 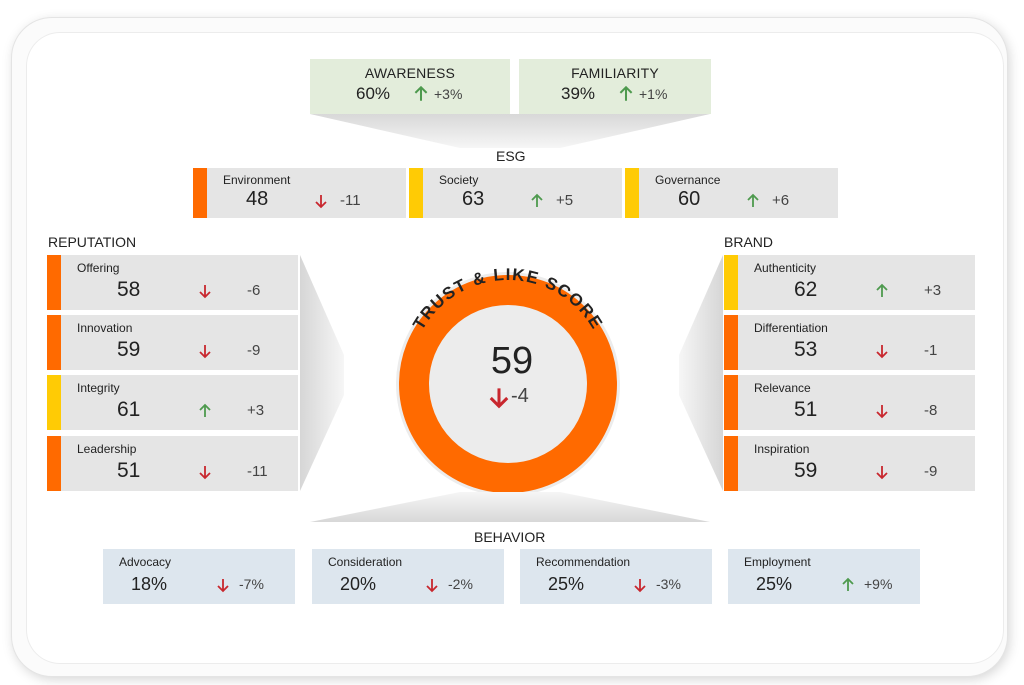 What do you see at coordinates (107, 449) in the screenshot?
I see `card-label: Leadership` at bounding box center [107, 449].